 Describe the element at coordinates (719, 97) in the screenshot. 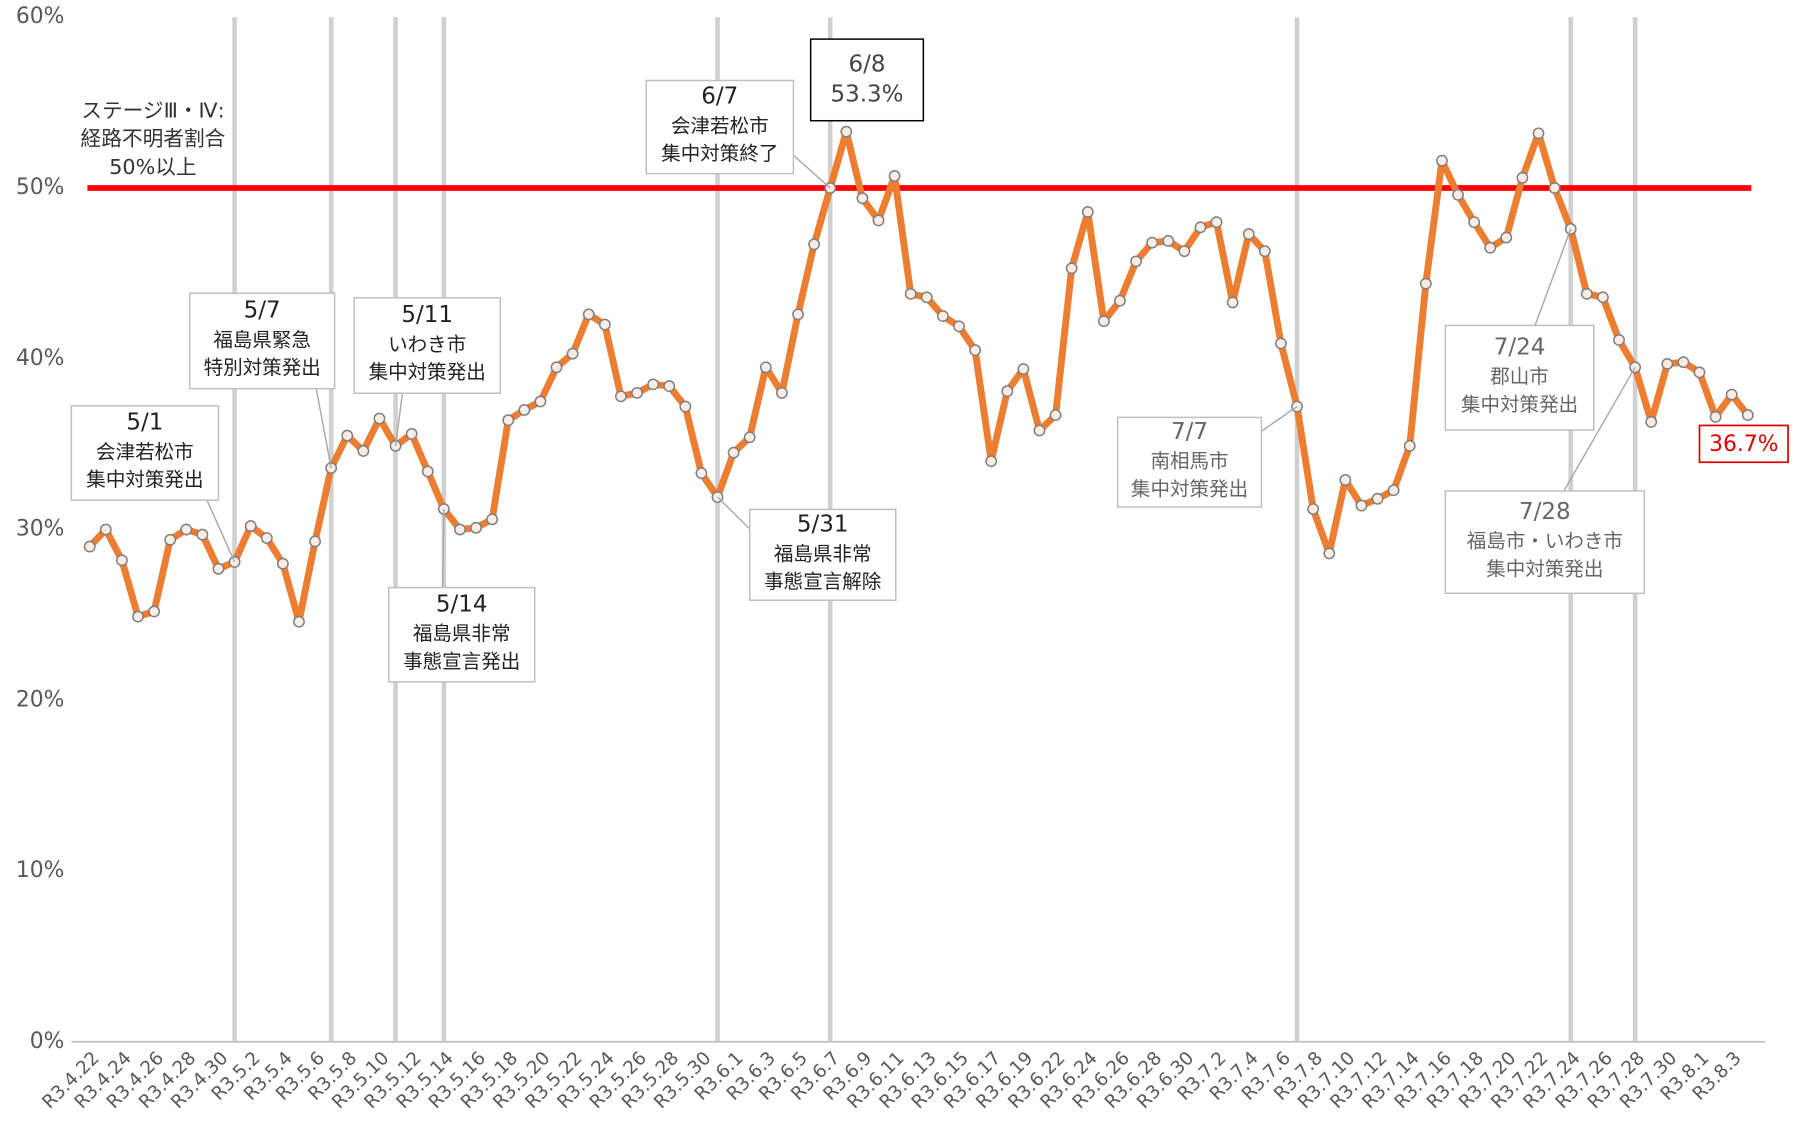

I see `callout-text: 6/7` at that location.